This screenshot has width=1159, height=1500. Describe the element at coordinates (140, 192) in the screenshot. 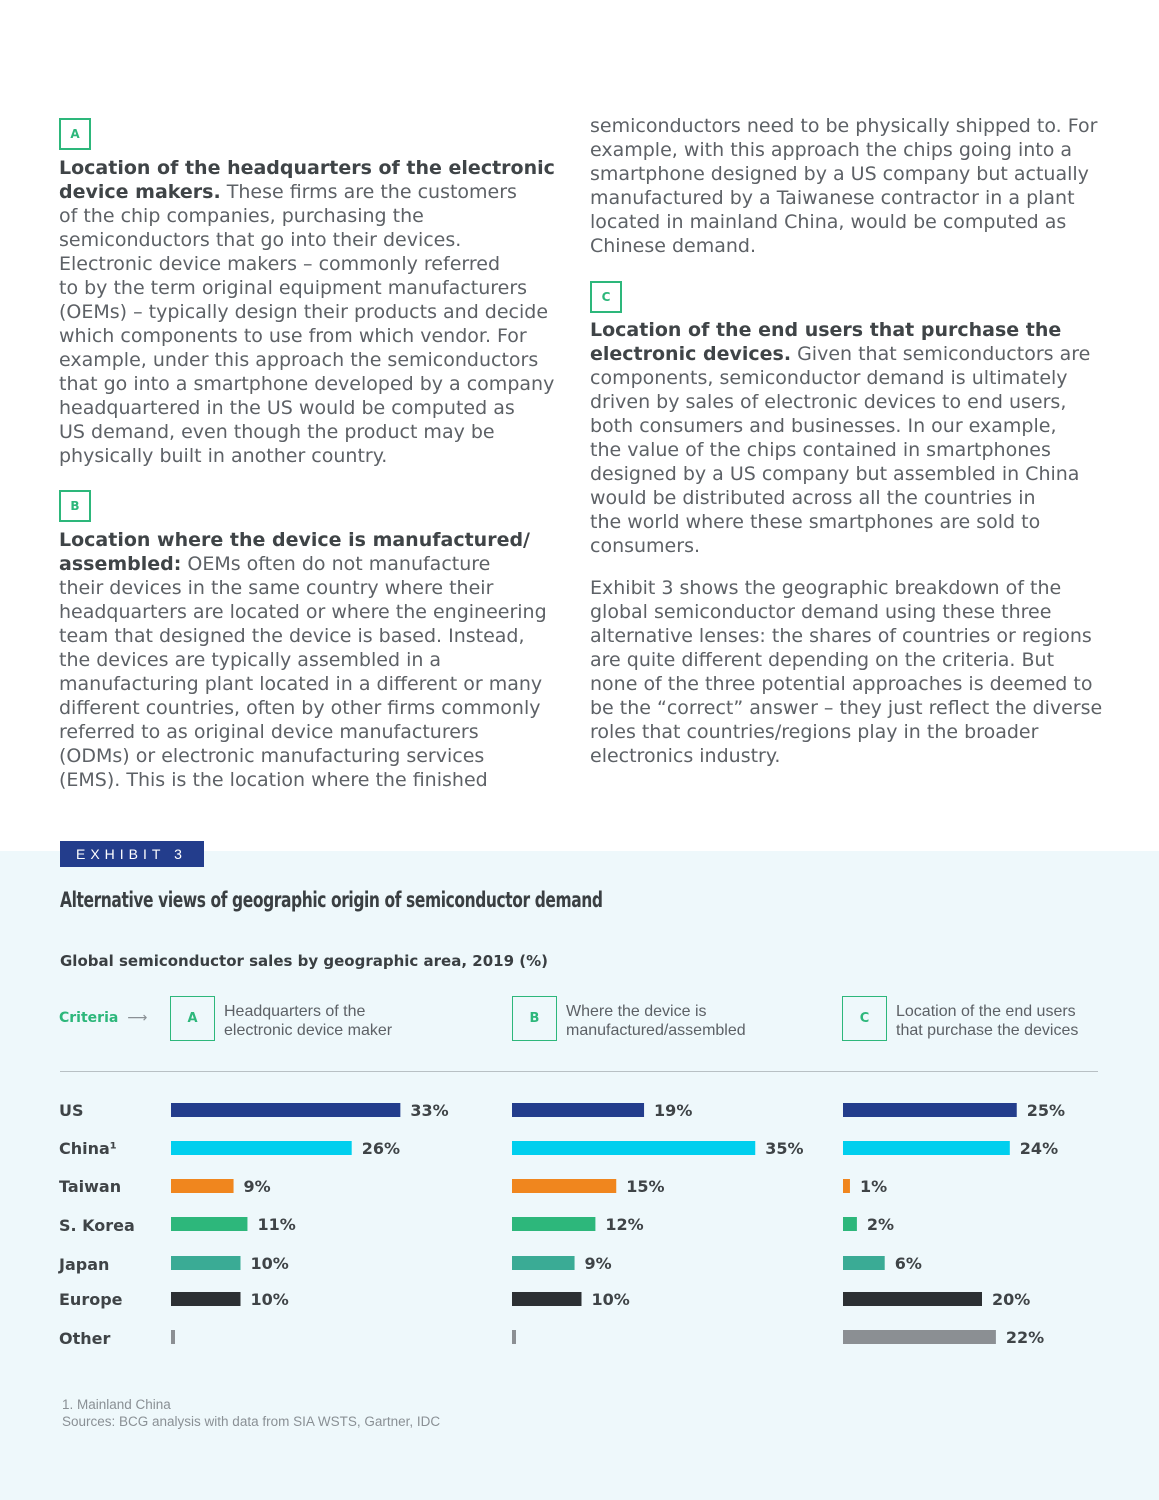

I see `paragraph-a-heading-2: device makers.` at that location.